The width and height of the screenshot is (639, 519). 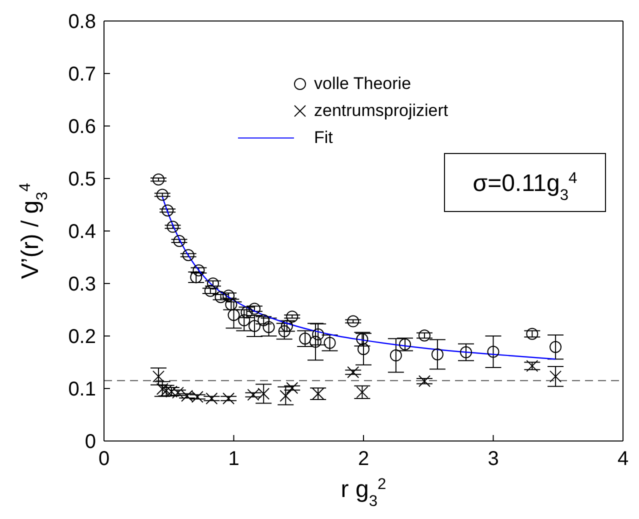 I want to click on x-tick-label: 2, so click(x=364, y=459).